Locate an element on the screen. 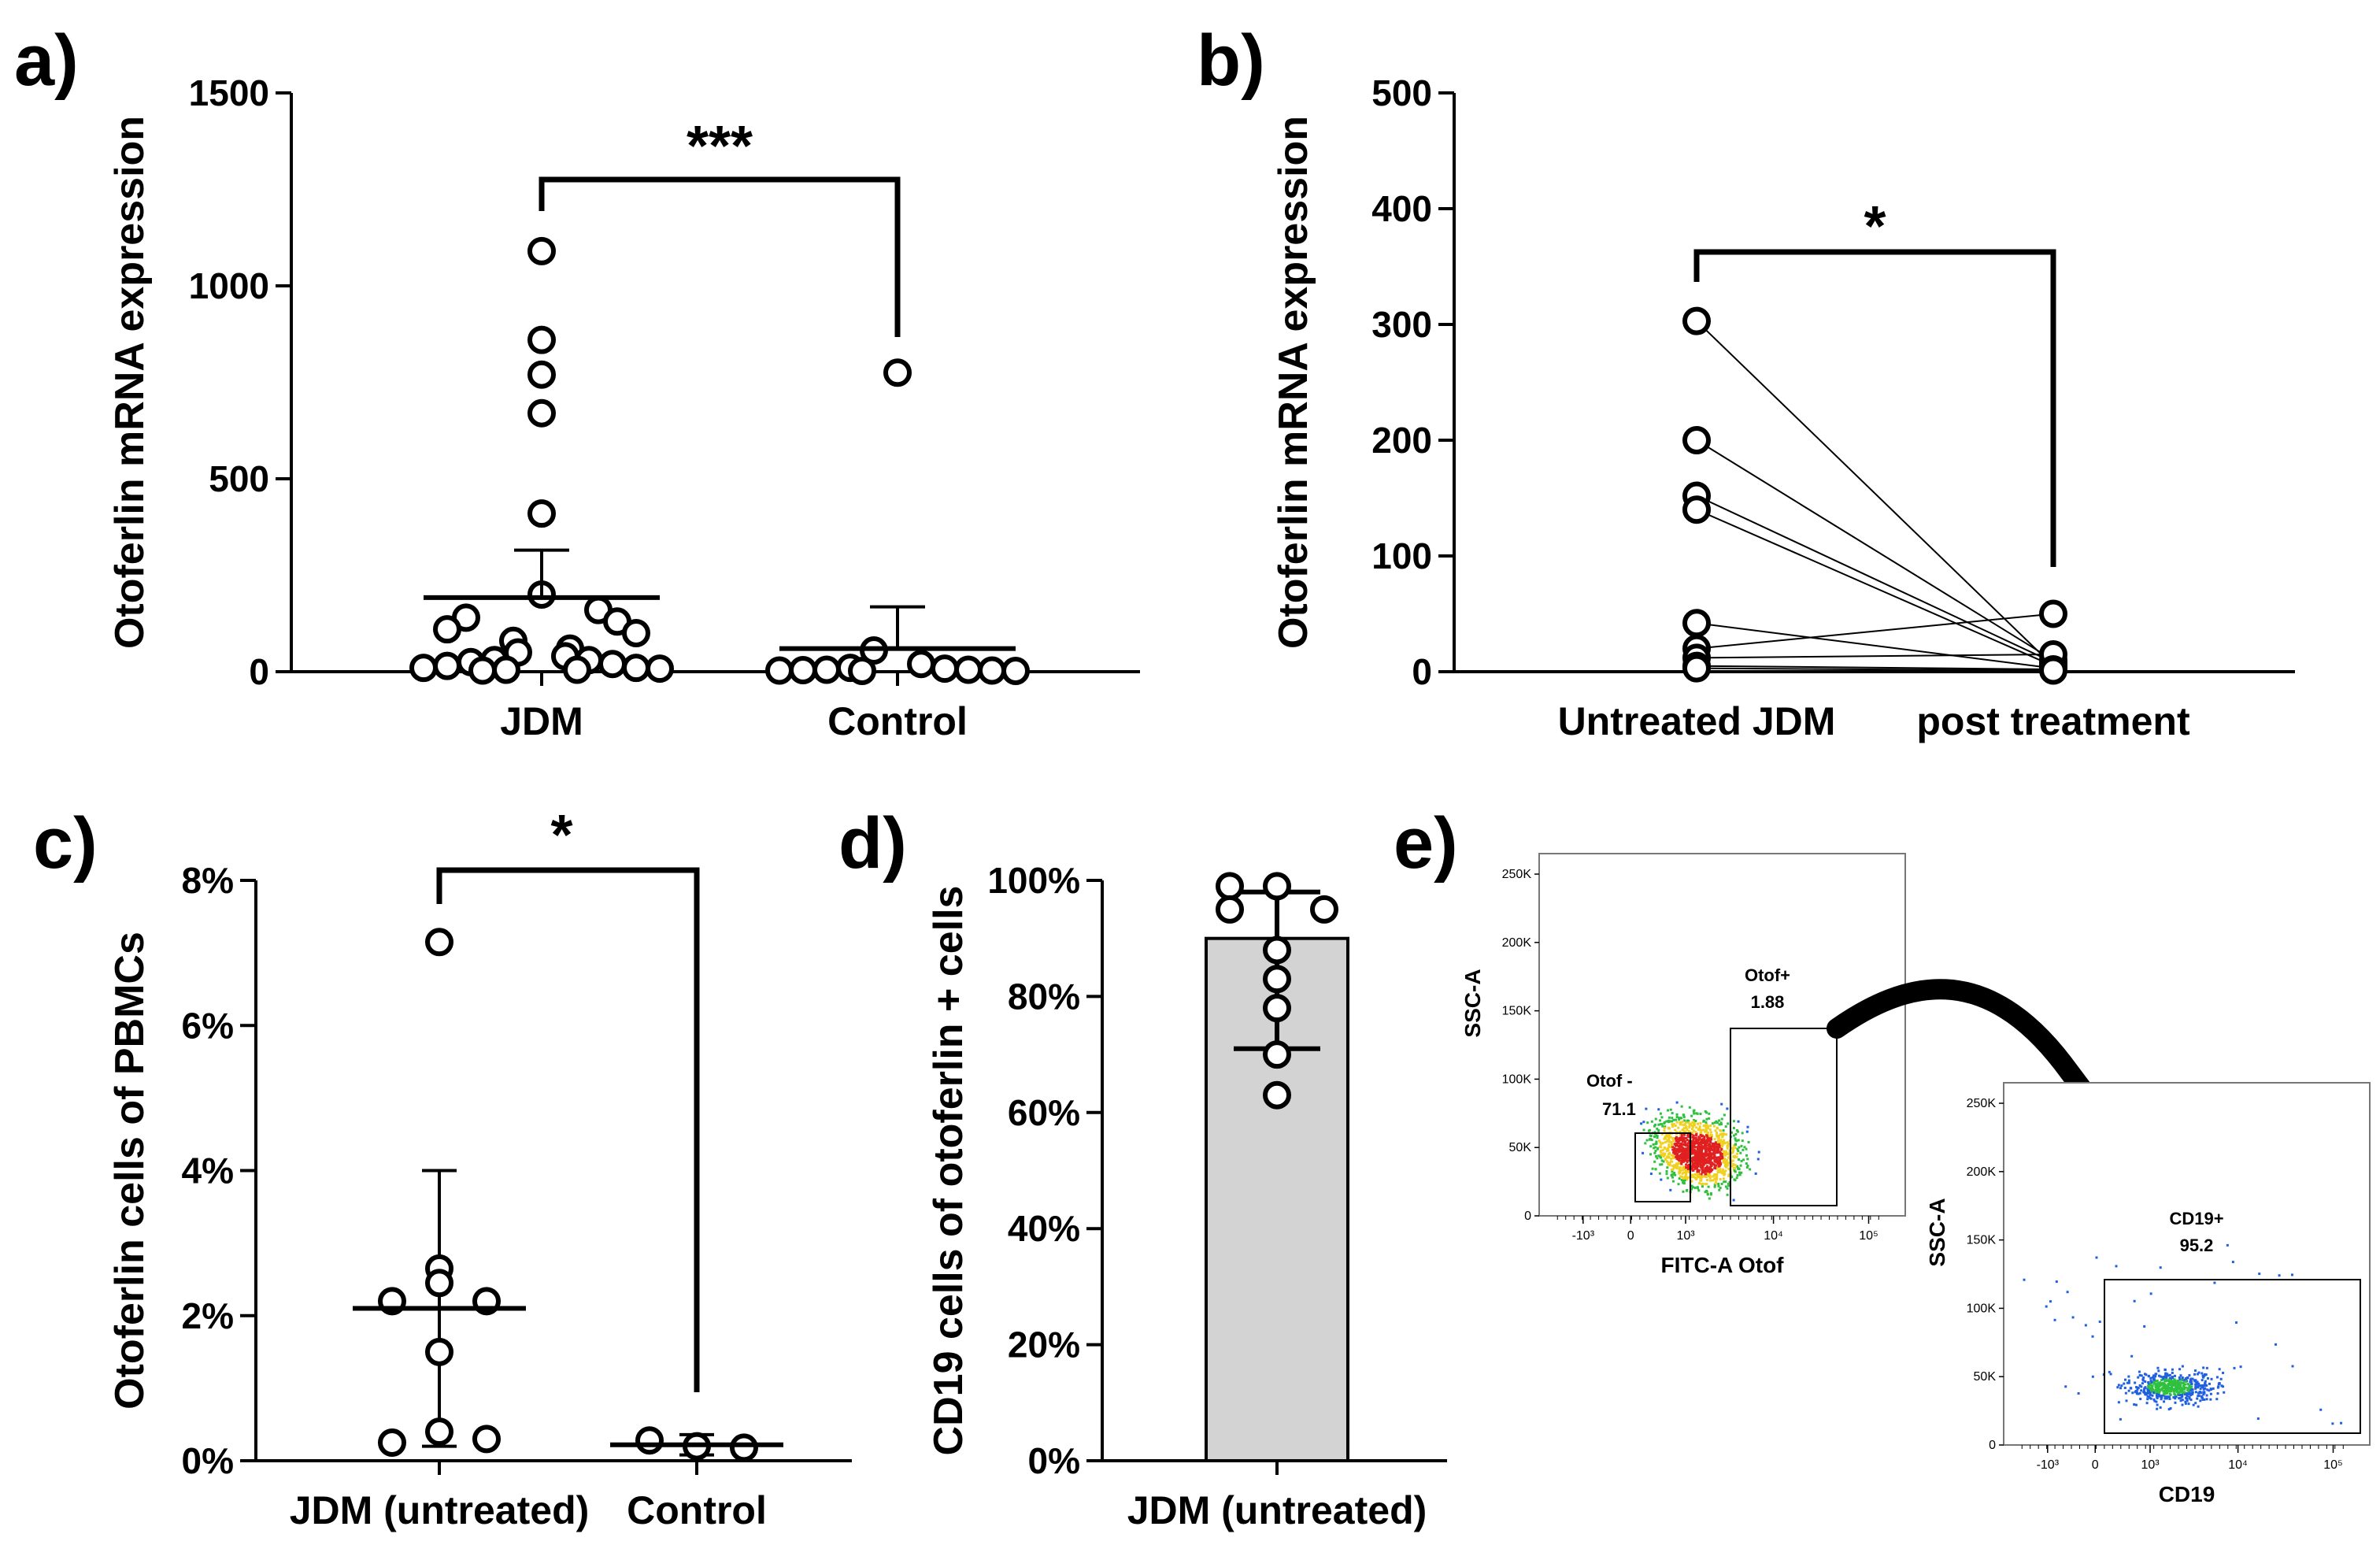 This screenshot has width=2380, height=1545. x-category-label: Control is located at coordinates (897, 721).